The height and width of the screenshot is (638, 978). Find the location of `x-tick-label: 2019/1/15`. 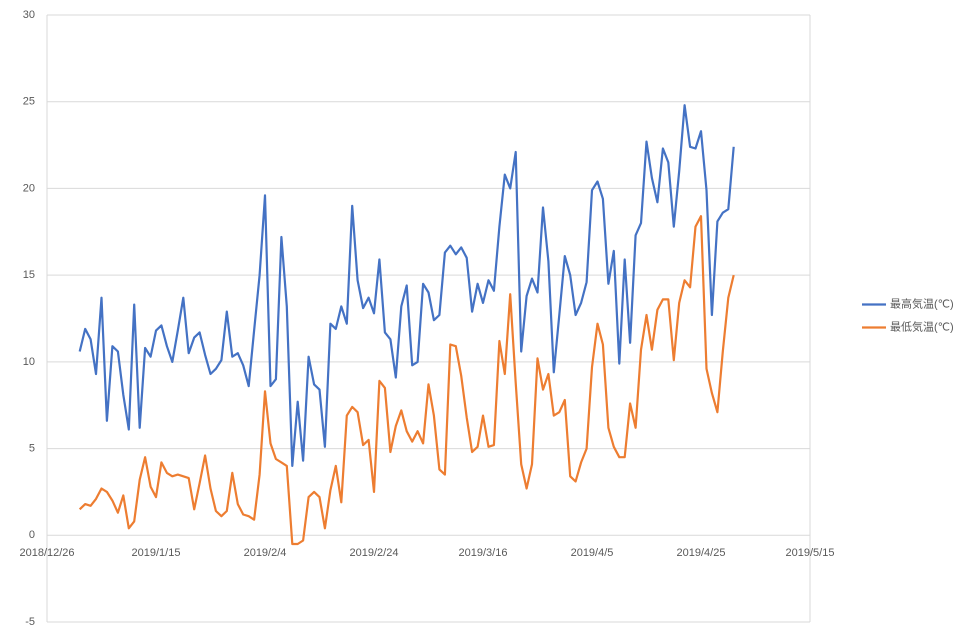

x-tick-label: 2019/1/15 is located at coordinates (156, 553).